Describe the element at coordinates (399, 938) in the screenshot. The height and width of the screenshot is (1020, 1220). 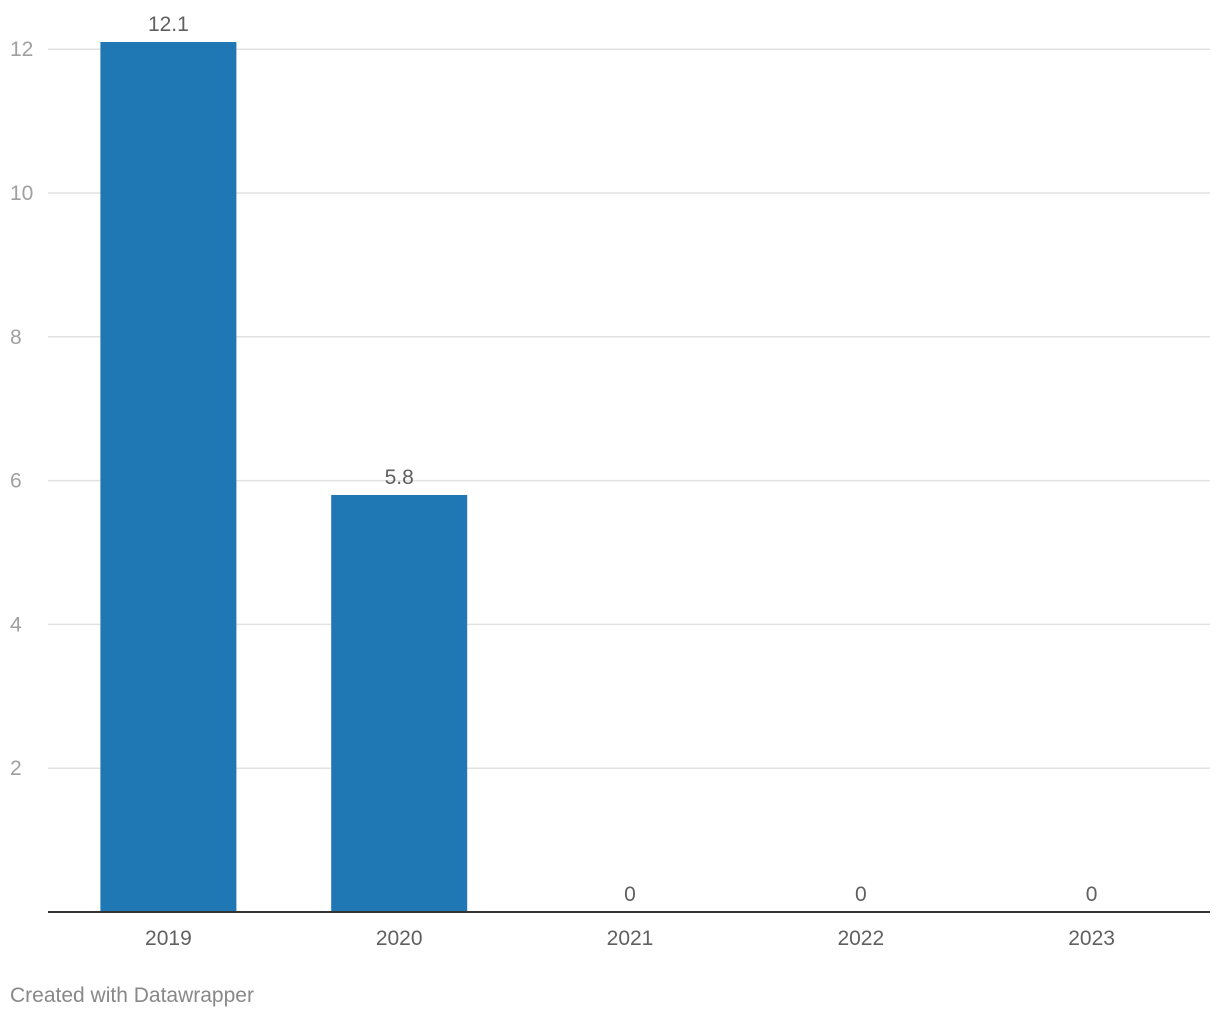
I see `x-tick-label-2020: 2020` at that location.